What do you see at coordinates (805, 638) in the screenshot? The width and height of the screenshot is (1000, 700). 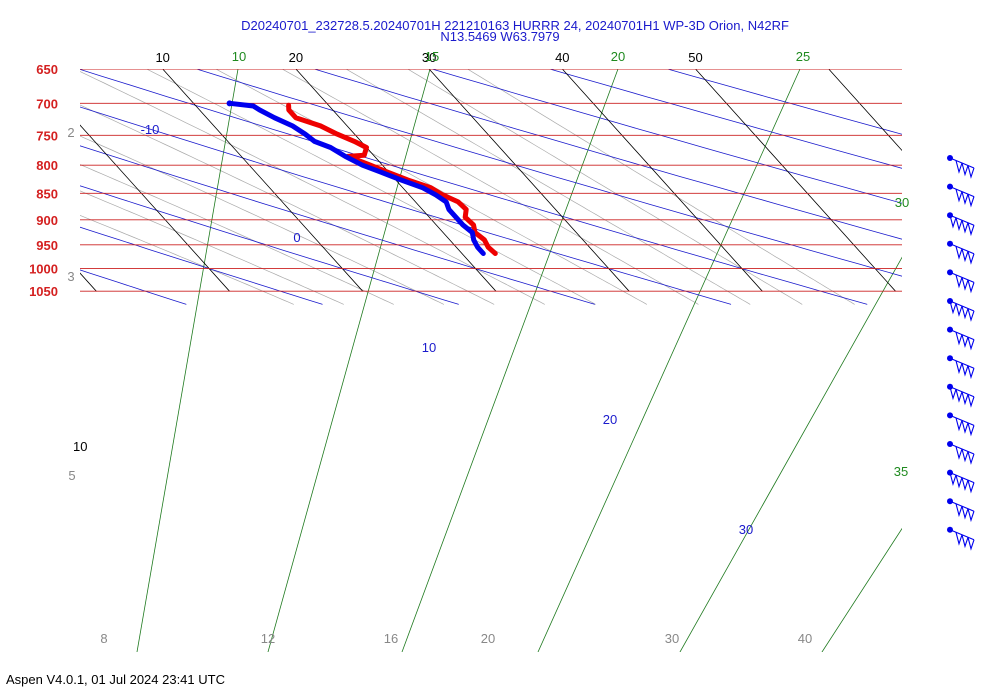 I see `wetbulb-label-bottom-40: 40` at bounding box center [805, 638].